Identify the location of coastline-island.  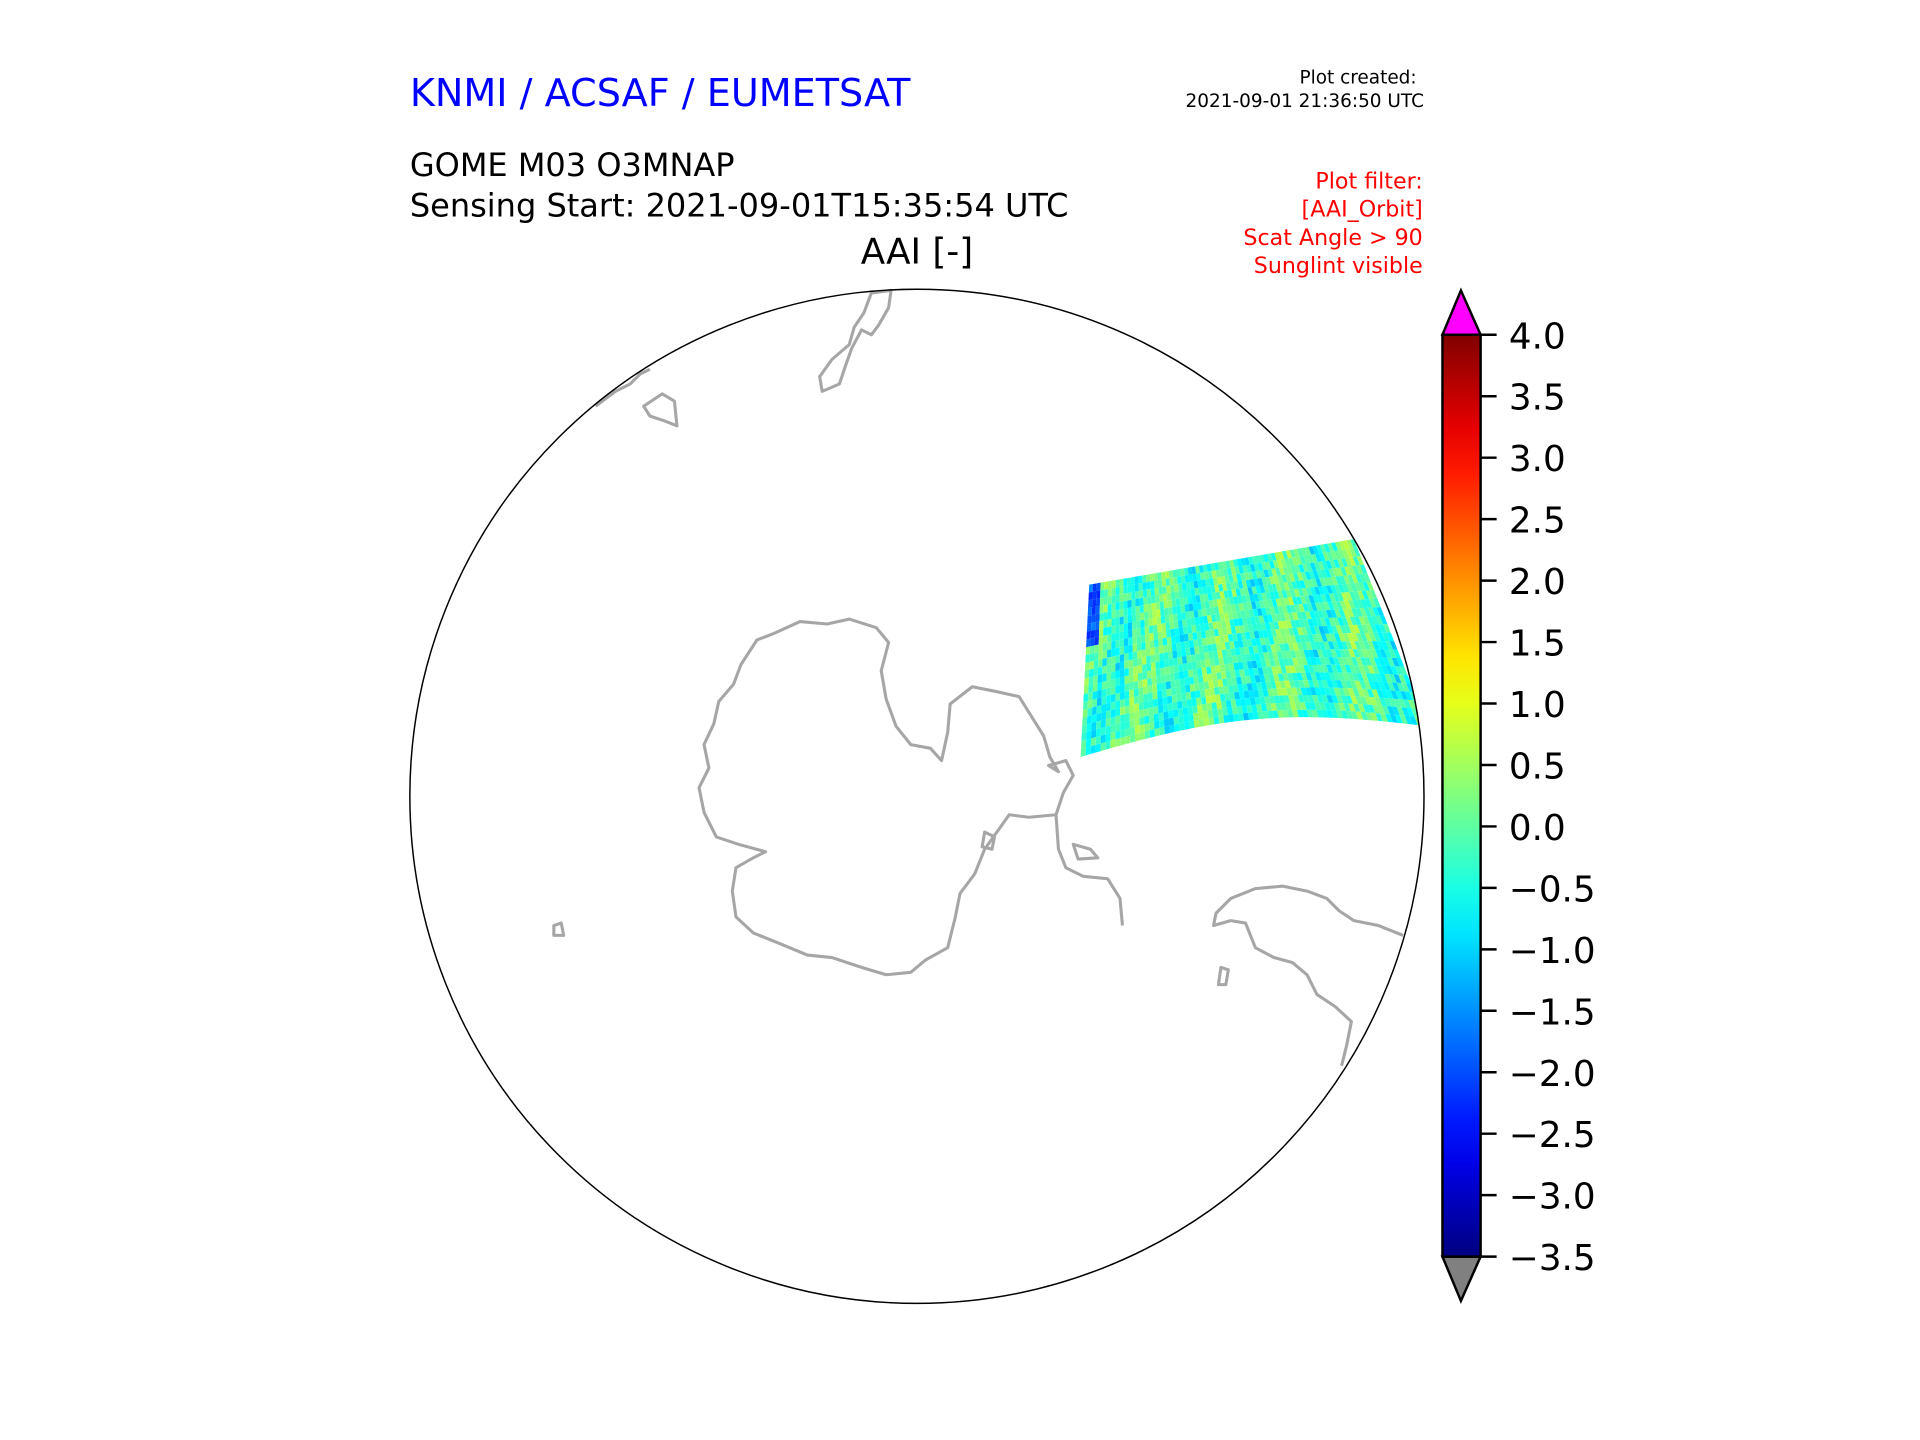
(988, 840).